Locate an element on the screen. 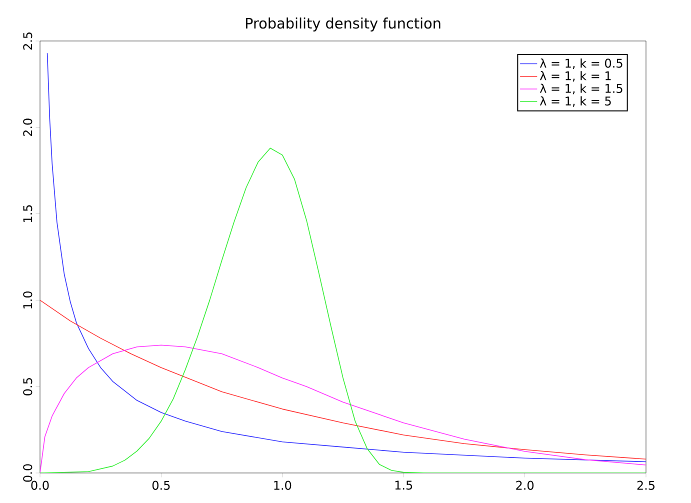 Image resolution: width=691 pixels, height=503 pixels. y-tick-label: 1.5 is located at coordinates (27, 213).